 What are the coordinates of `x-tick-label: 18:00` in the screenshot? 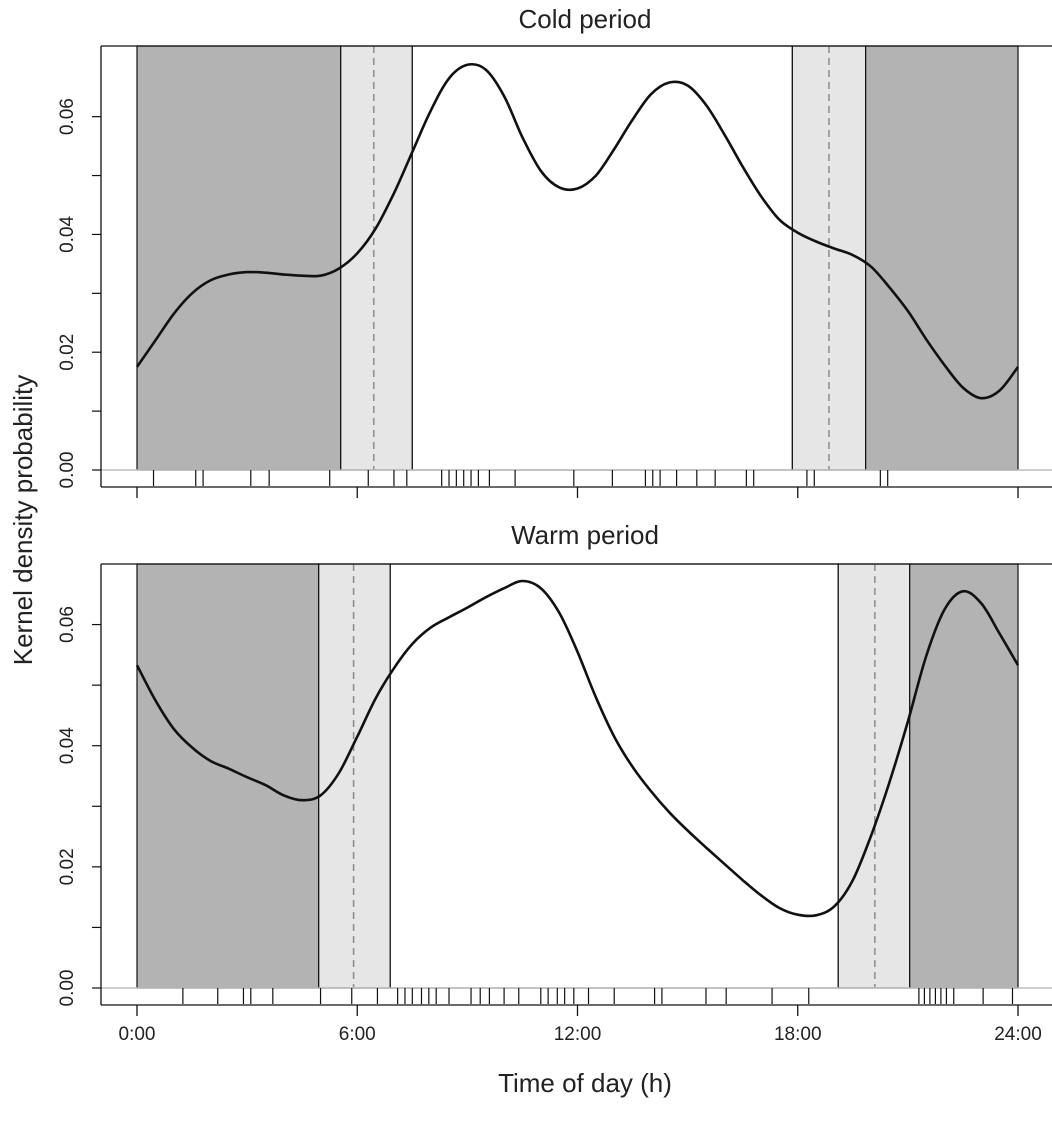 It's located at (798, 1034).